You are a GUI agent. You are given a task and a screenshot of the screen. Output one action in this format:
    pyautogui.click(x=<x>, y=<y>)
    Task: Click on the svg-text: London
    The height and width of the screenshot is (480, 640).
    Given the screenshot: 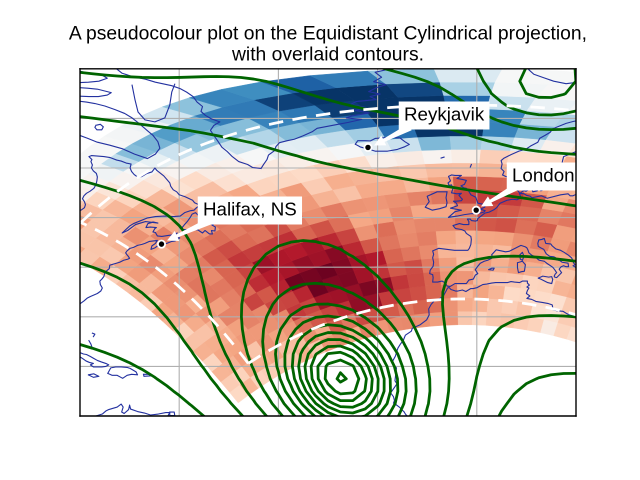 What is the action you would take?
    pyautogui.click(x=543, y=174)
    